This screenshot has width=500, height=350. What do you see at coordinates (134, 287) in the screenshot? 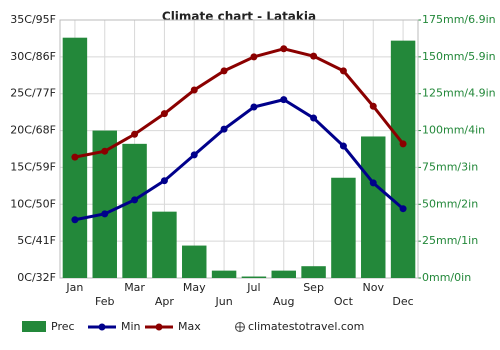
I see `x-tick-label: Mar` at bounding box center [134, 287].